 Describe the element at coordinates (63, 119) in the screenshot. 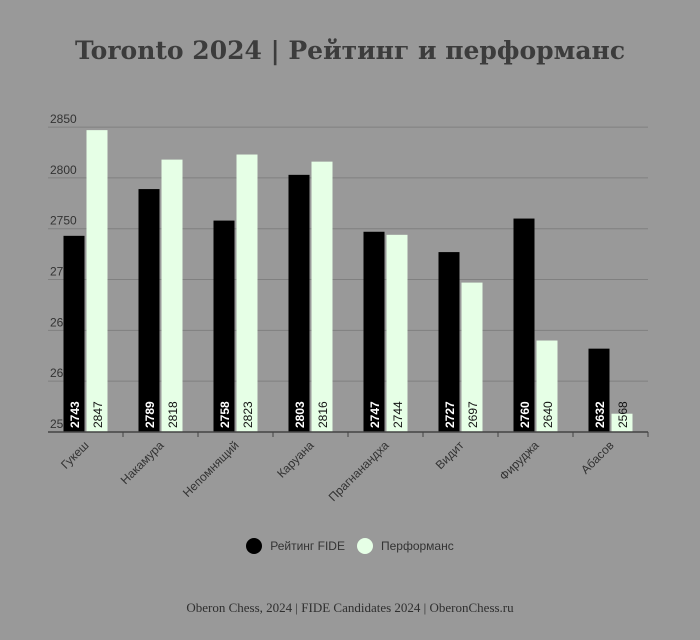

I see `y-tick-label: 2850` at that location.